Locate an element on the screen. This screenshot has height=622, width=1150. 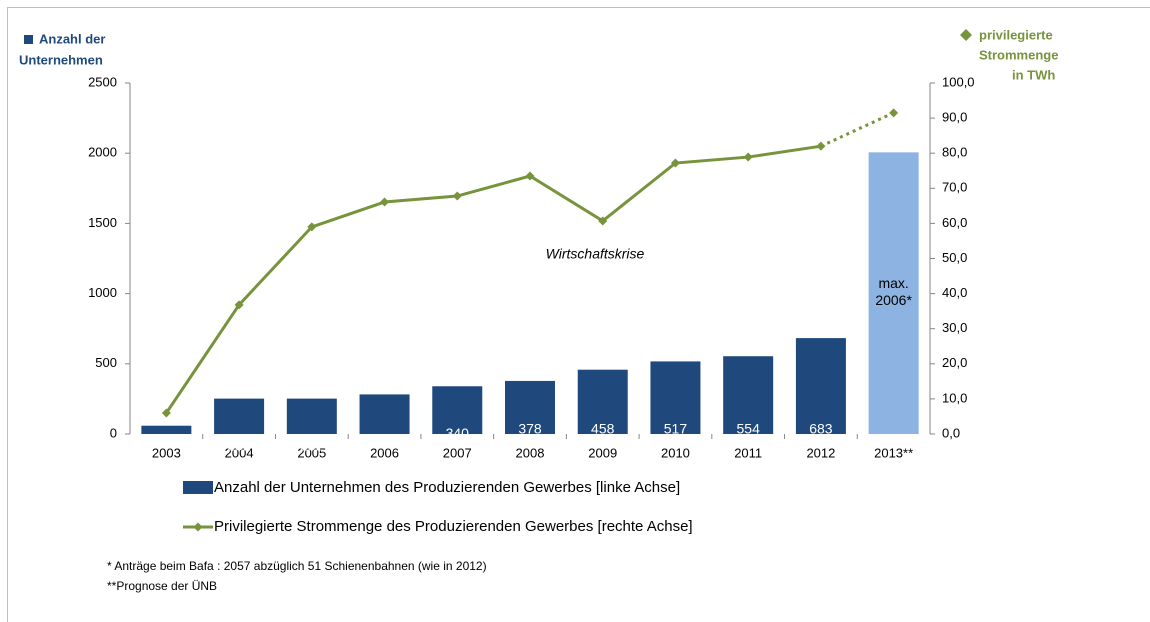
y-label: Unternehmen is located at coordinates (61, 59).